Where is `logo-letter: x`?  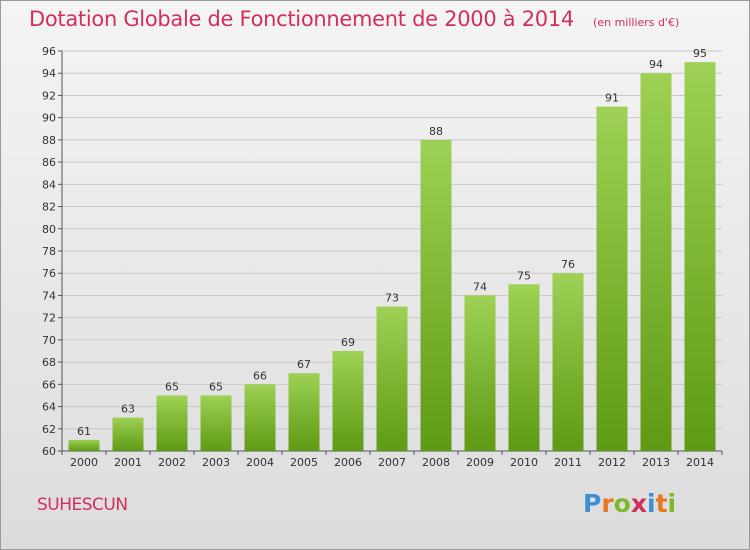
logo-letter: x is located at coordinates (638, 503).